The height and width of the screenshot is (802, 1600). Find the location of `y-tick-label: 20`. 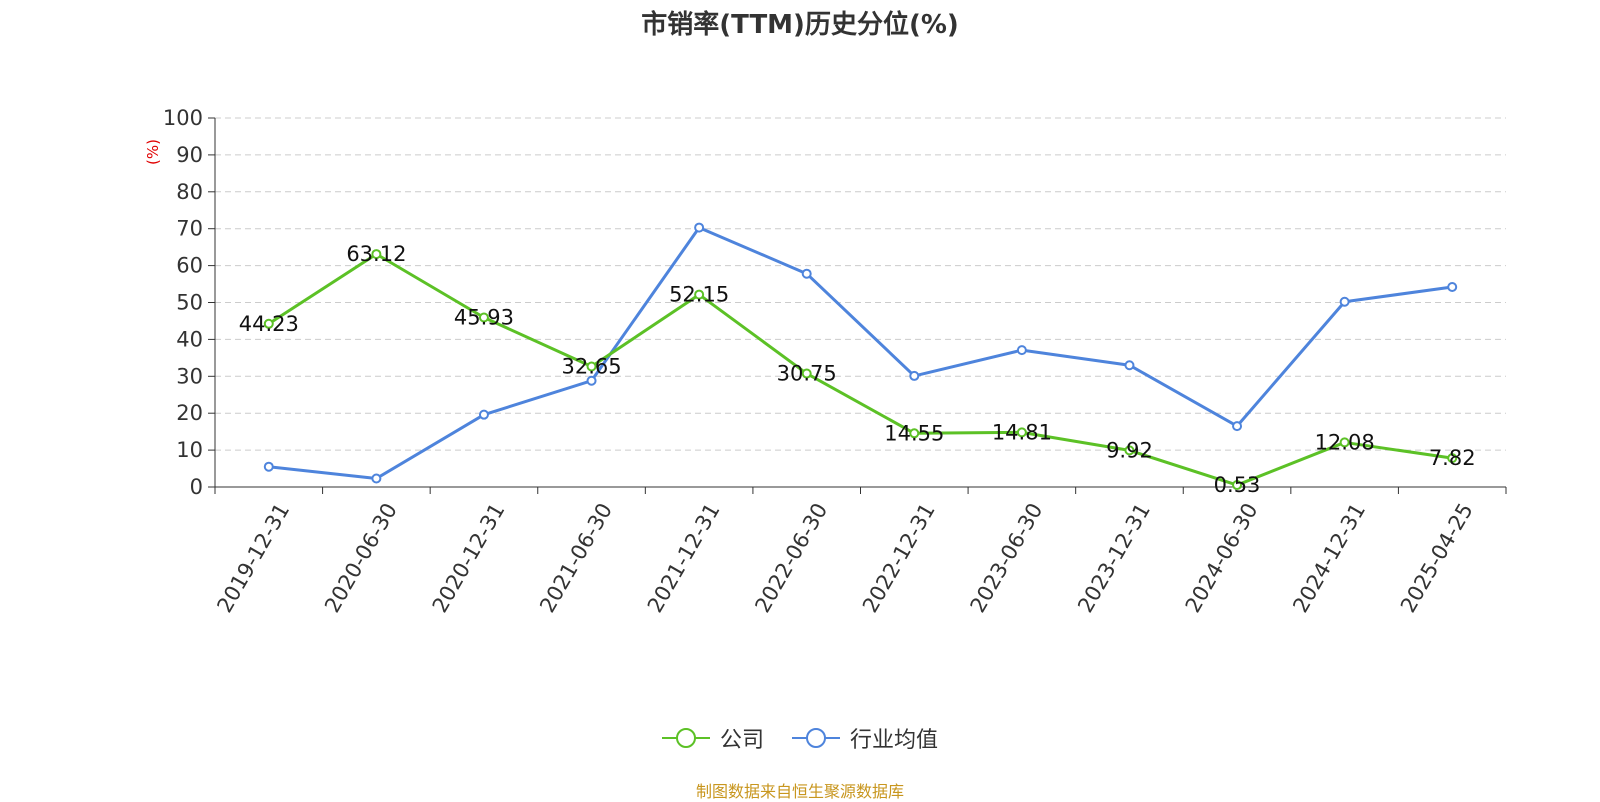

y-tick-label: 20 is located at coordinates (189, 413).